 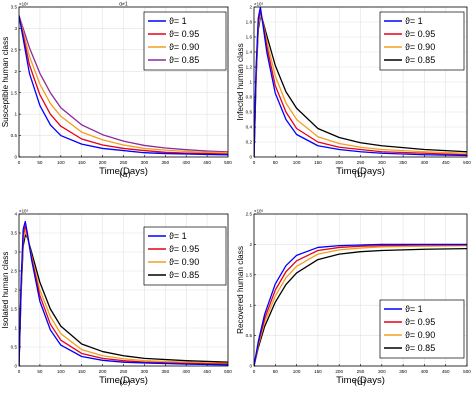 What do you see at coordinates (249, 335) in the screenshot?
I see `y-tick-label: 0.5` at bounding box center [249, 335].